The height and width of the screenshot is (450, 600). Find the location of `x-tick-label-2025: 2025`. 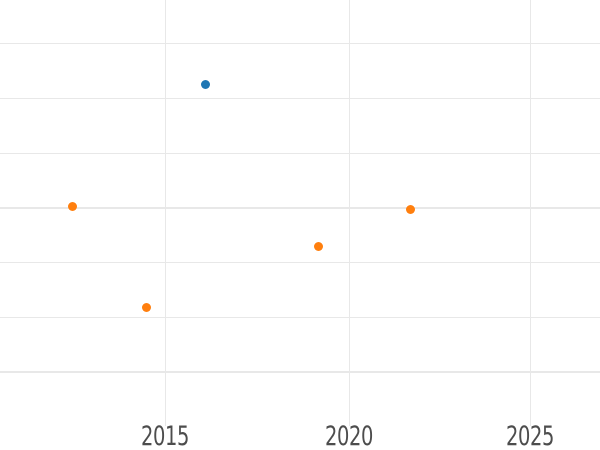

x-tick-label-2025: 2025 is located at coordinates (529, 435).